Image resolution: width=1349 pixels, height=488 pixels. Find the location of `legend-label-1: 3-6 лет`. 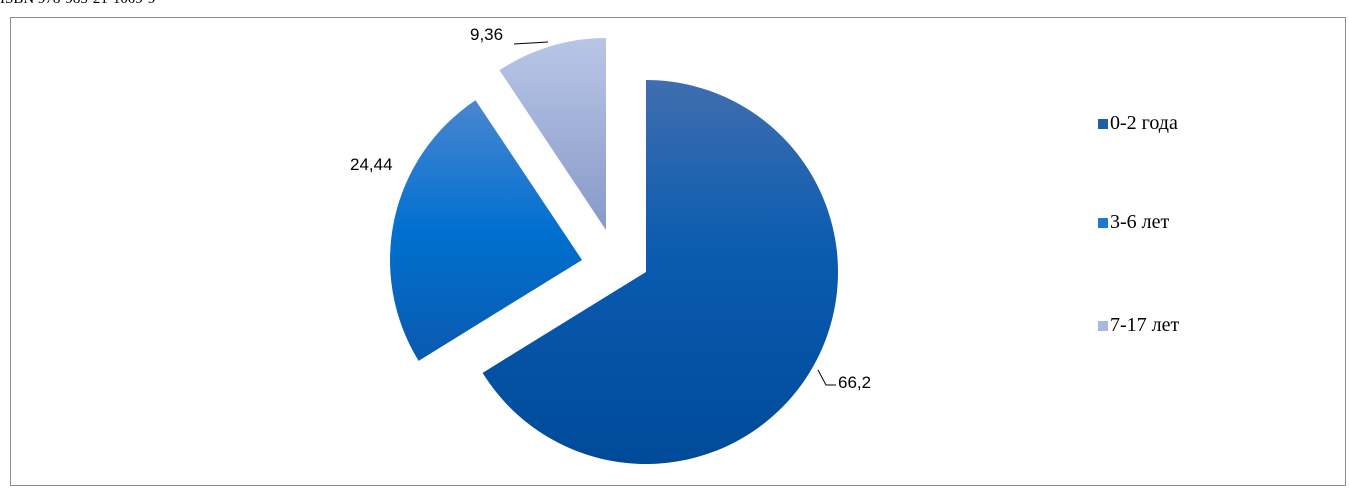

legend-label-1: 3-6 лет is located at coordinates (1140, 222).